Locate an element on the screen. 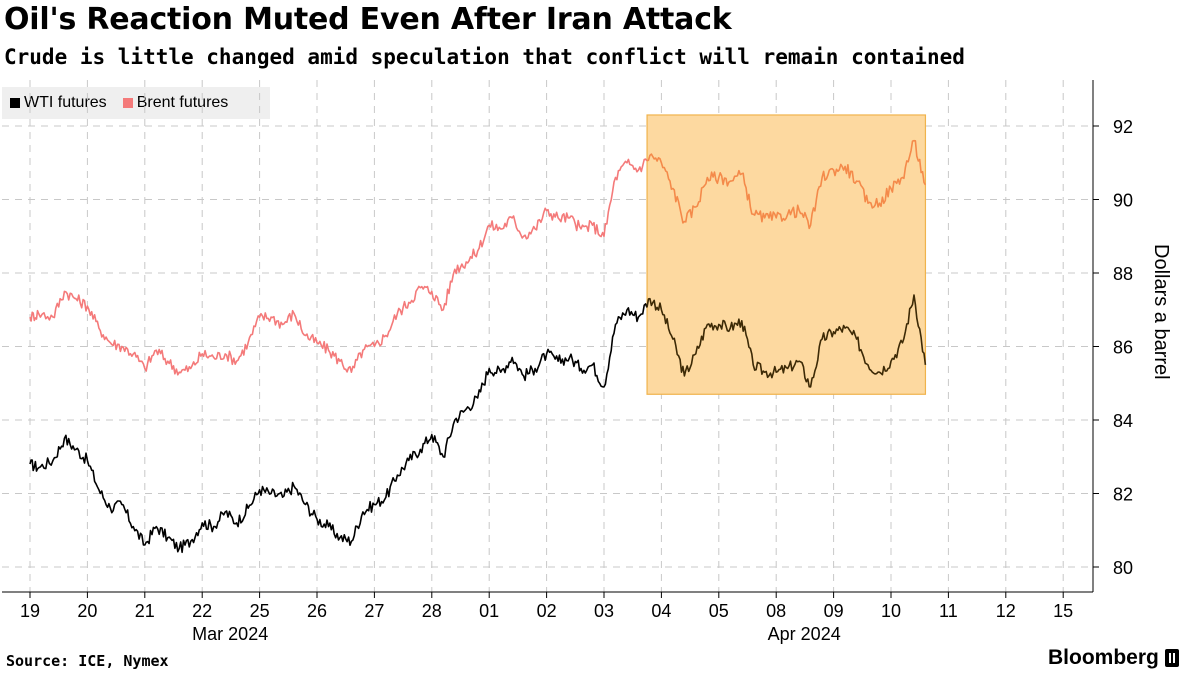 This screenshot has height=675, width=1200. source-note: Source: ICE, Nymex is located at coordinates (87, 661).